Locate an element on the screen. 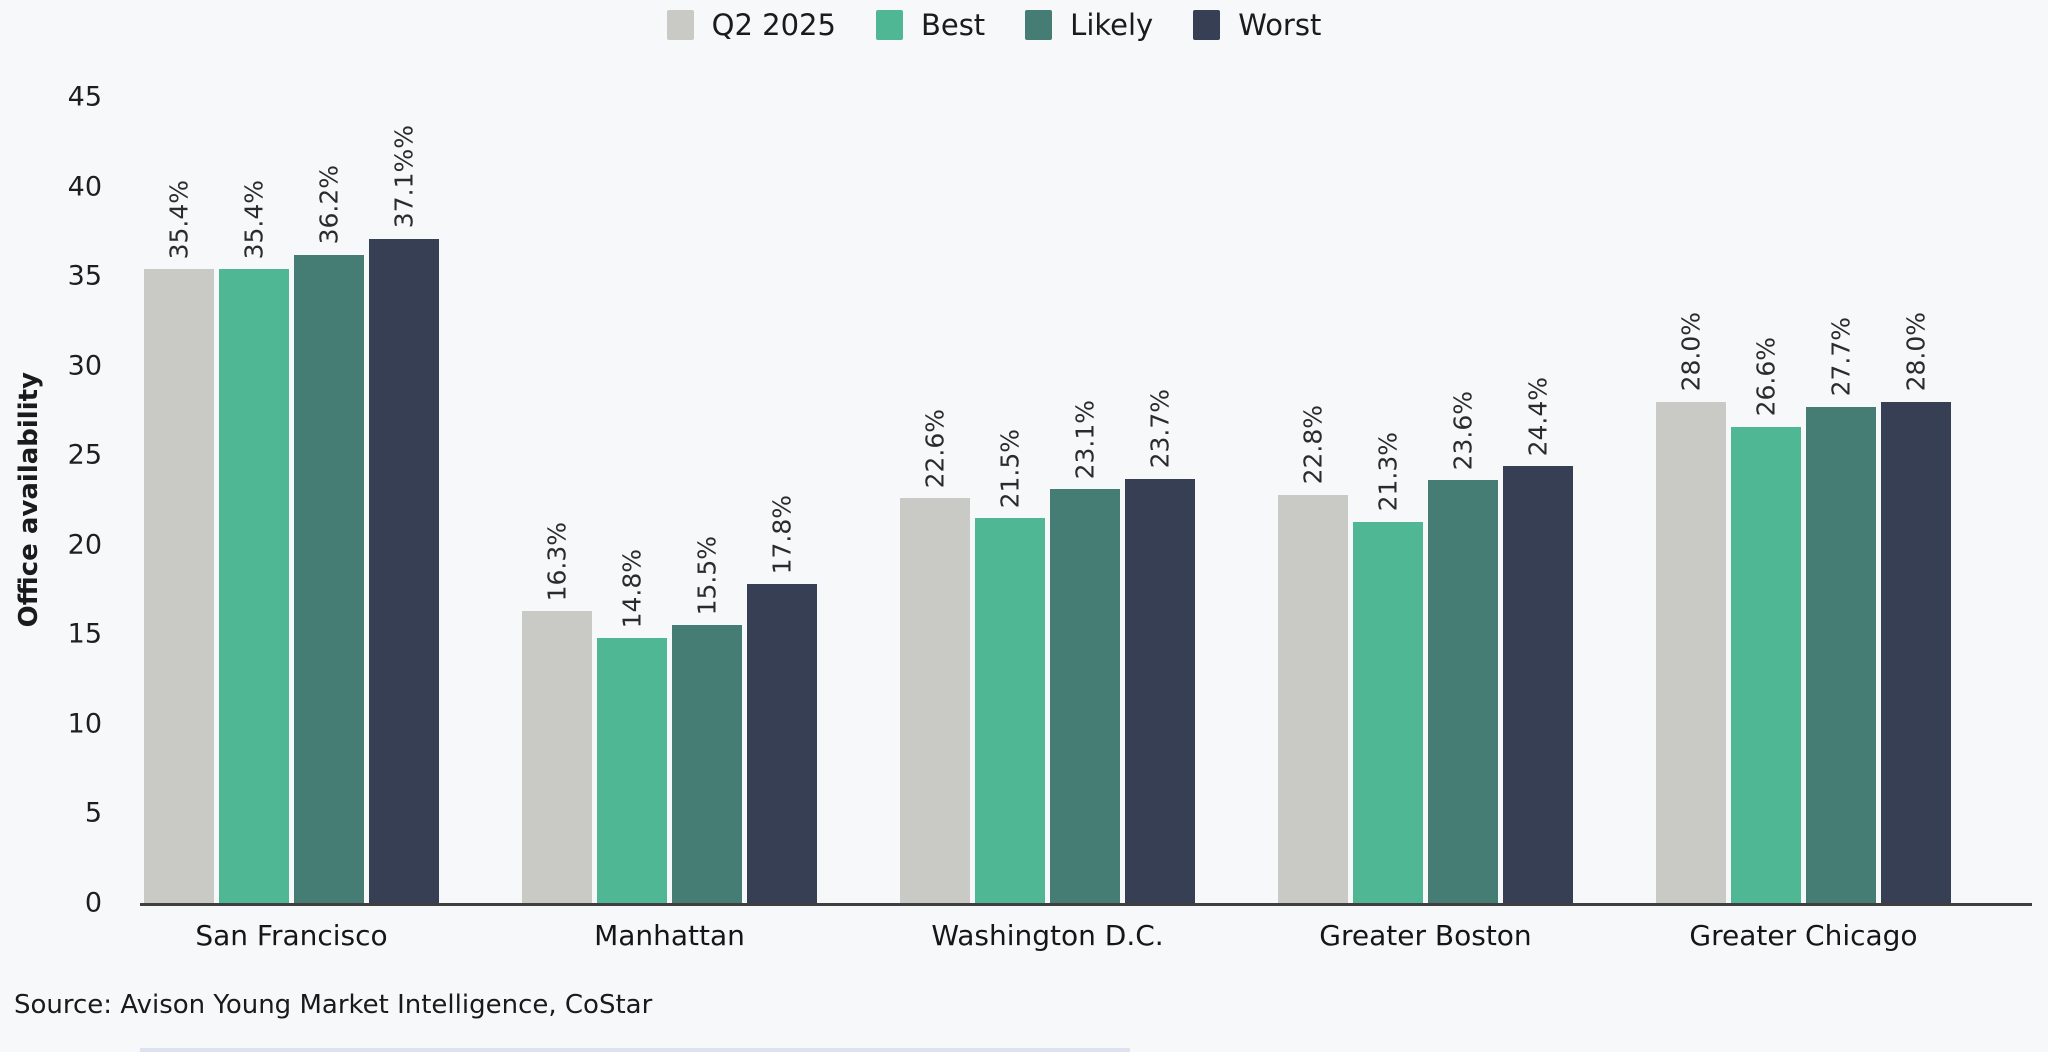 This screenshot has width=2048, height=1052. category-label: Manhattan is located at coordinates (669, 935).